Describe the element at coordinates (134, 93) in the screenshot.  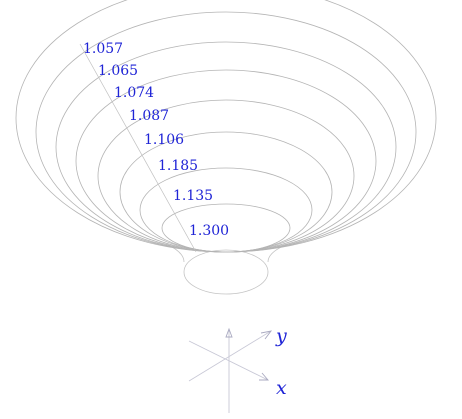
I see `ring-label-3: 1.074` at that location.